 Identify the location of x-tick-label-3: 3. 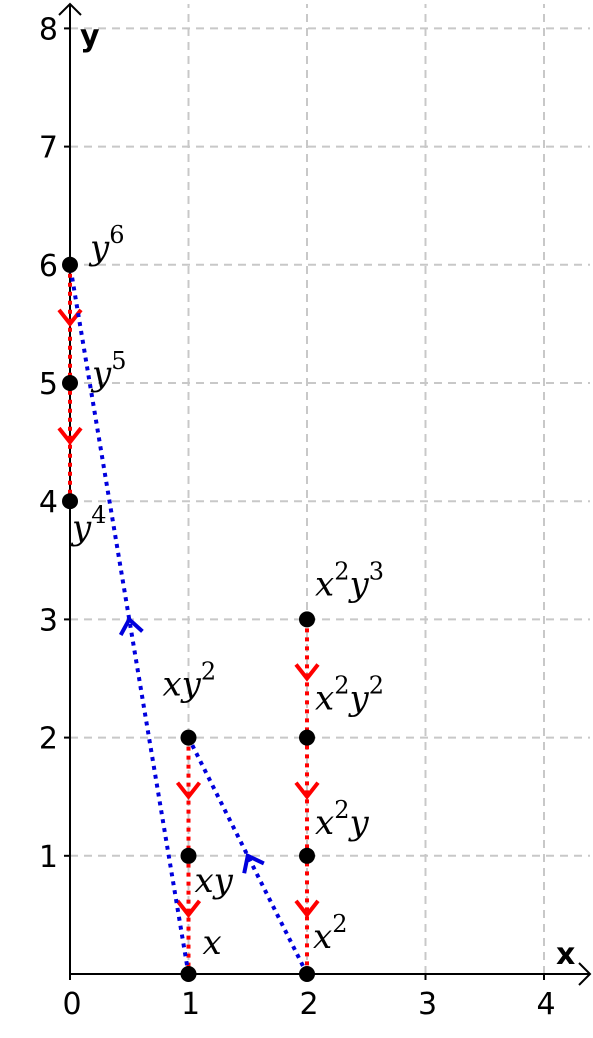
(427, 1004).